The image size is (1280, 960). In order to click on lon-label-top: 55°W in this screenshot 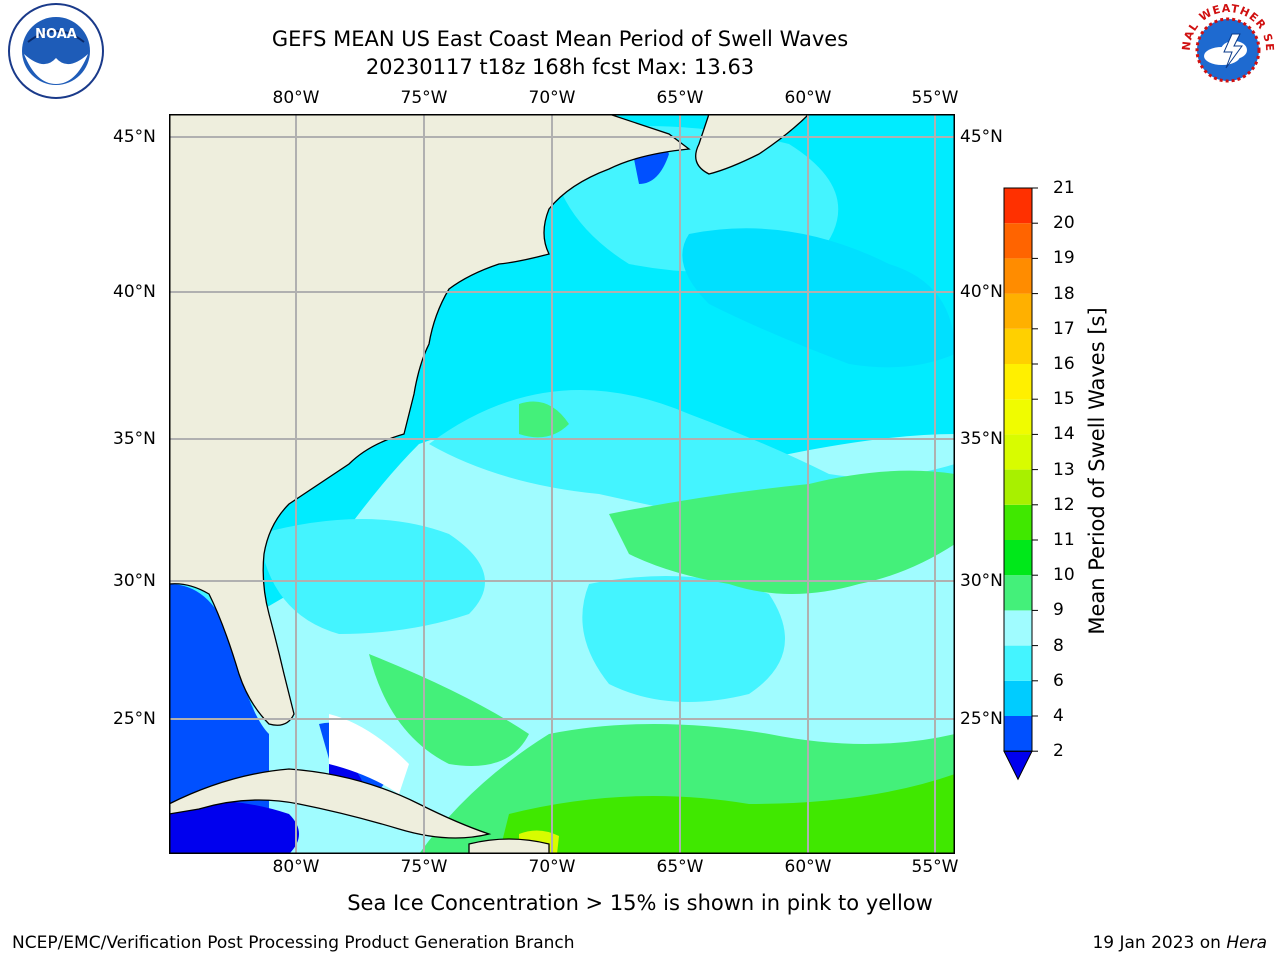, I will do `click(935, 98)`.